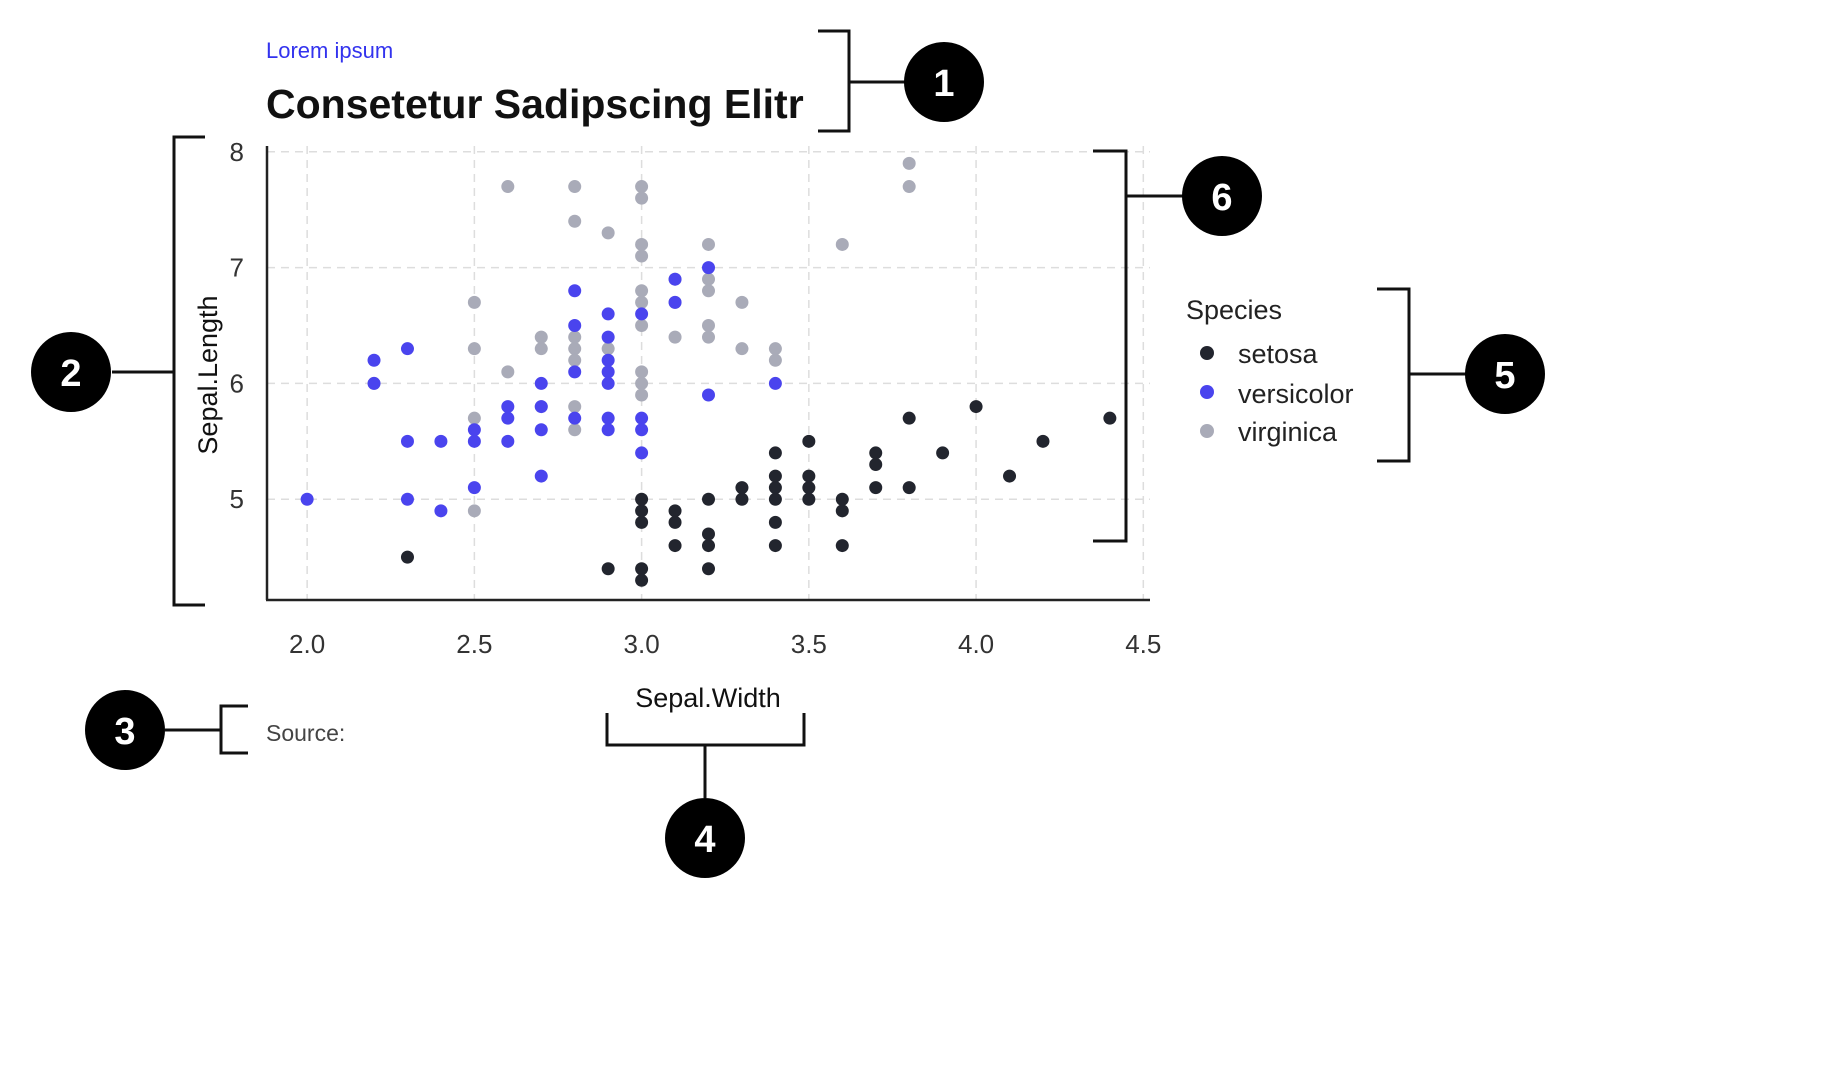 The image size is (1846, 1076). I want to click on y-tick-label: 6, so click(237, 383).